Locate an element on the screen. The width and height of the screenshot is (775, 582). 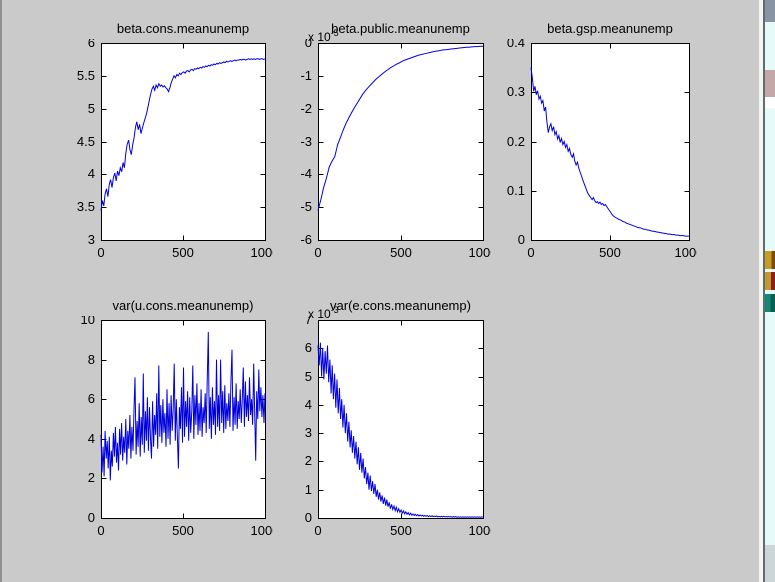
desktop-white-patch is located at coordinates (770, 102).